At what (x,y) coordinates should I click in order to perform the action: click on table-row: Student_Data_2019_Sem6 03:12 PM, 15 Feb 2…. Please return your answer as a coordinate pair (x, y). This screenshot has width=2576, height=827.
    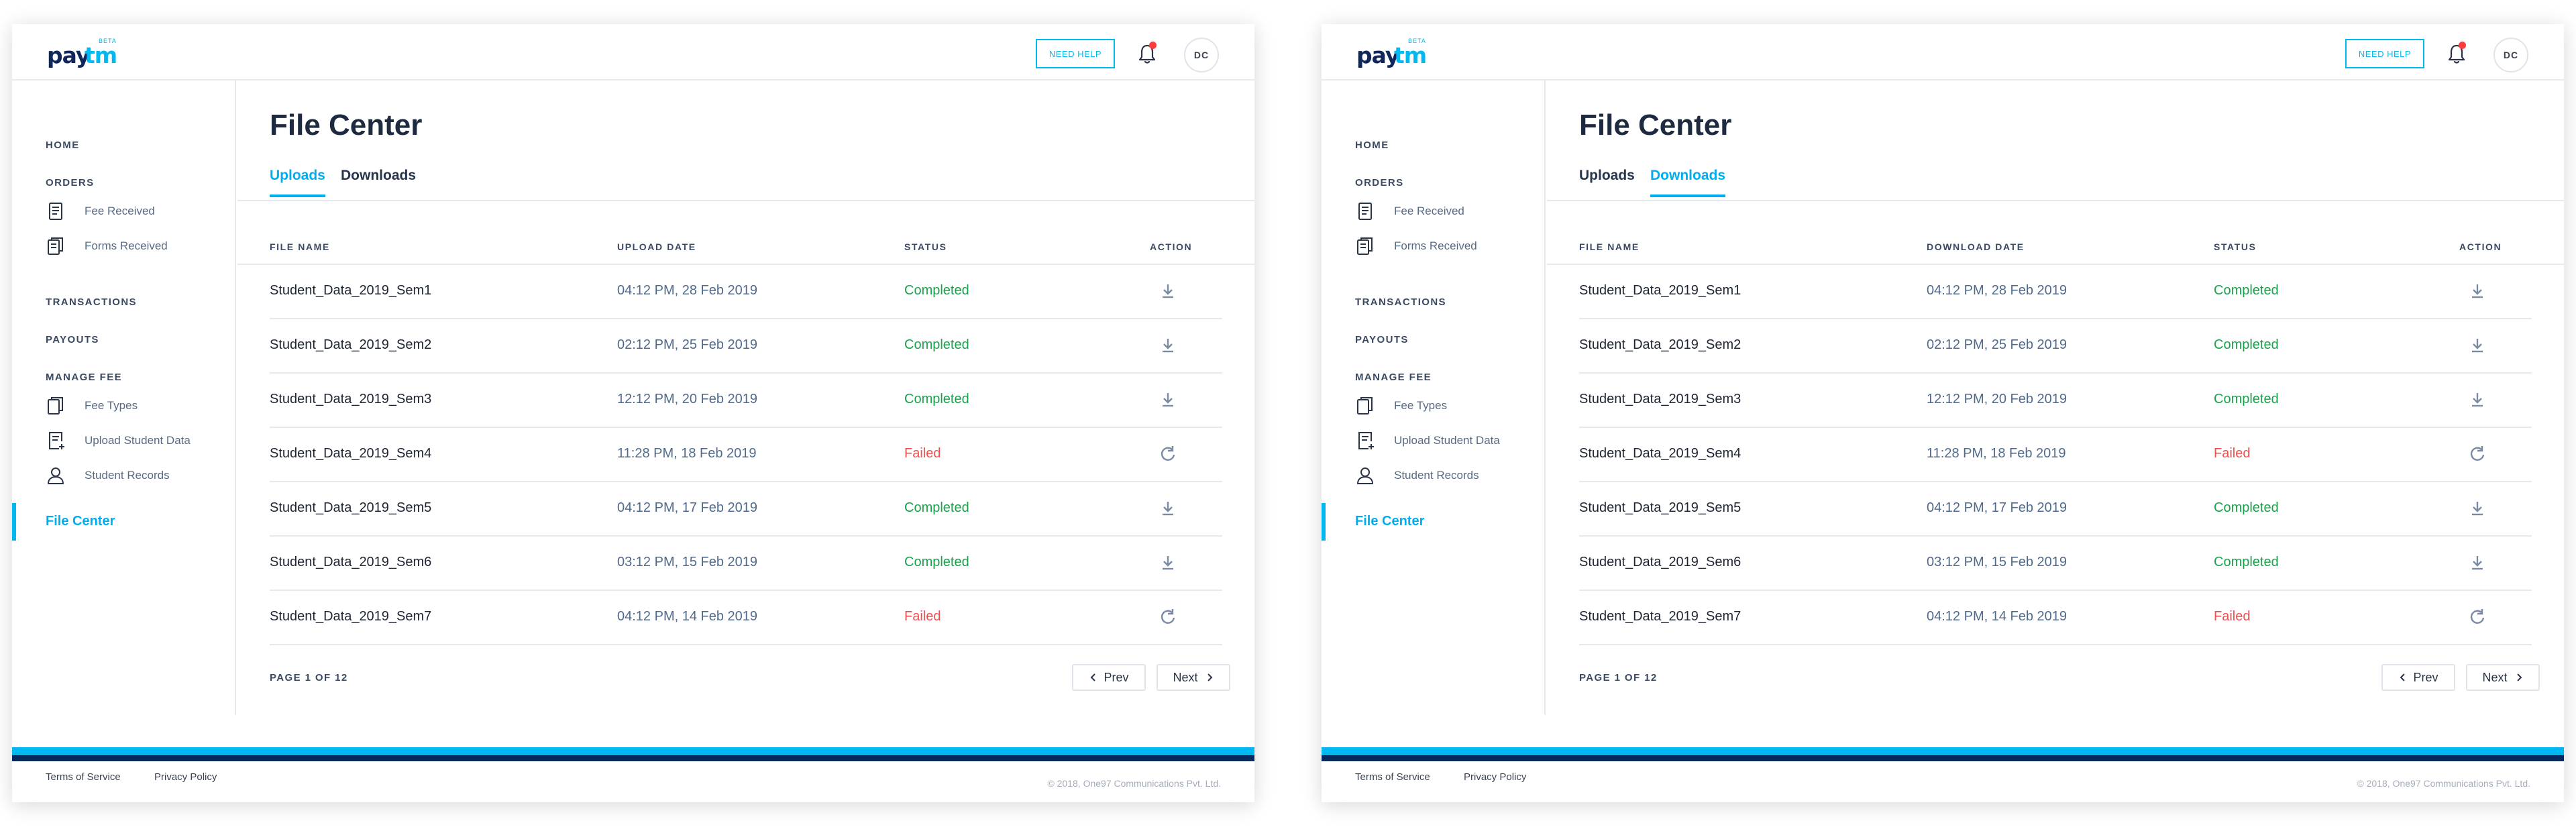
    Looking at the image, I should click on (746, 564).